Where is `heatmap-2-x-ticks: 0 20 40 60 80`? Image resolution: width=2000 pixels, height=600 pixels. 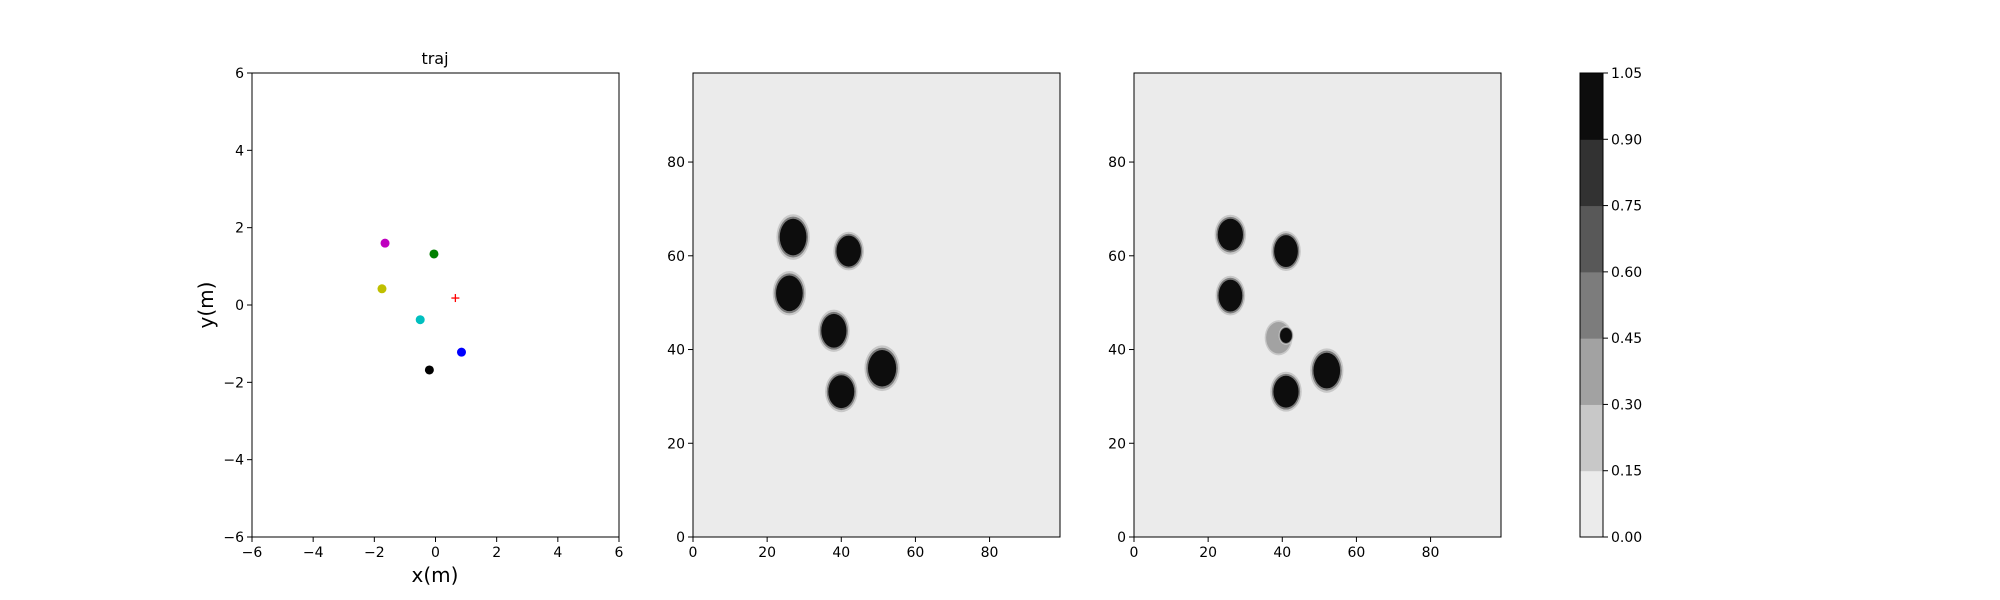 heatmap-2-x-ticks: 0 20 40 60 80 is located at coordinates (1285, 549).